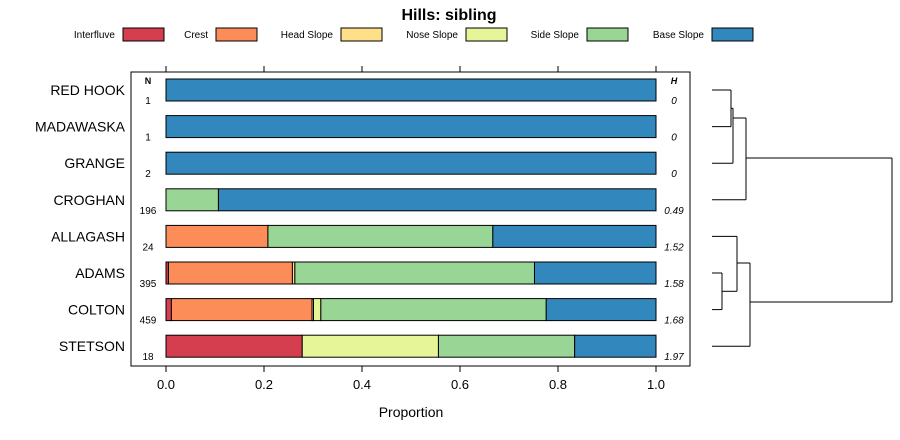 The image size is (900, 440). What do you see at coordinates (361, 34) in the screenshot?
I see `legend-swatch-head-slope` at bounding box center [361, 34].